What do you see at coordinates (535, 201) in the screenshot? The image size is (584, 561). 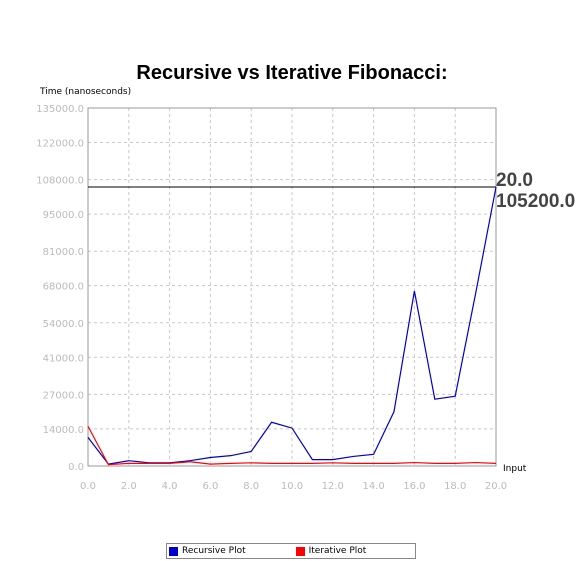 I see `crosshair-y-label: 105200.0` at bounding box center [535, 201].